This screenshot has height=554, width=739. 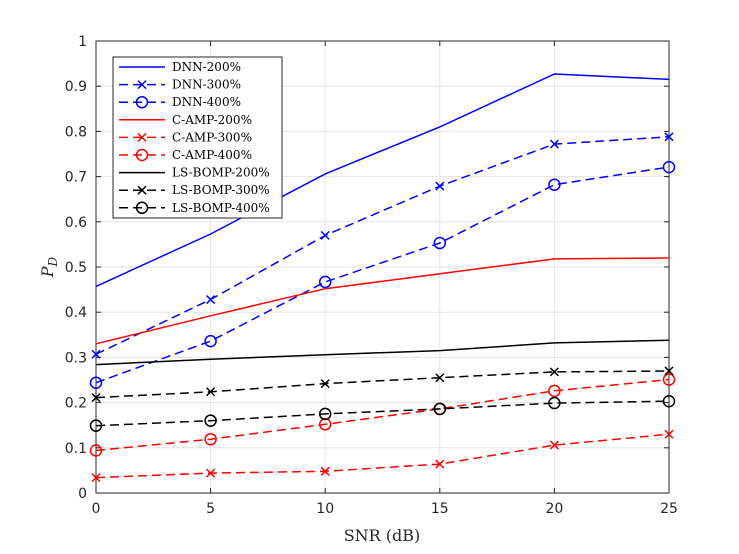 I want to click on legend-label: LS-BOMP-300%, so click(x=221, y=190).